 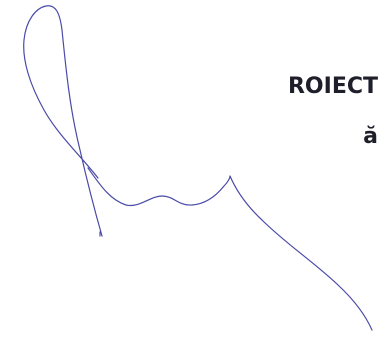 What do you see at coordinates (332, 86) in the screenshot?
I see `heading-line-1: ROIECT` at bounding box center [332, 86].